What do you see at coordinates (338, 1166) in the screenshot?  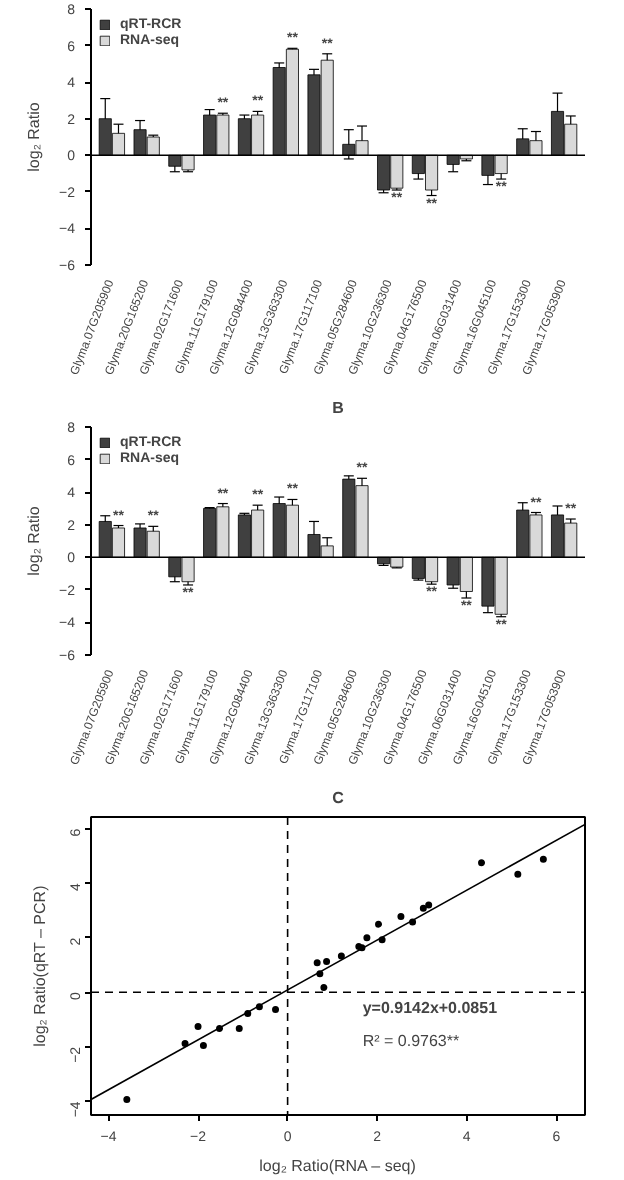 I see `x-axis-title: log₂ Ratio(RNA – seq)` at bounding box center [338, 1166].